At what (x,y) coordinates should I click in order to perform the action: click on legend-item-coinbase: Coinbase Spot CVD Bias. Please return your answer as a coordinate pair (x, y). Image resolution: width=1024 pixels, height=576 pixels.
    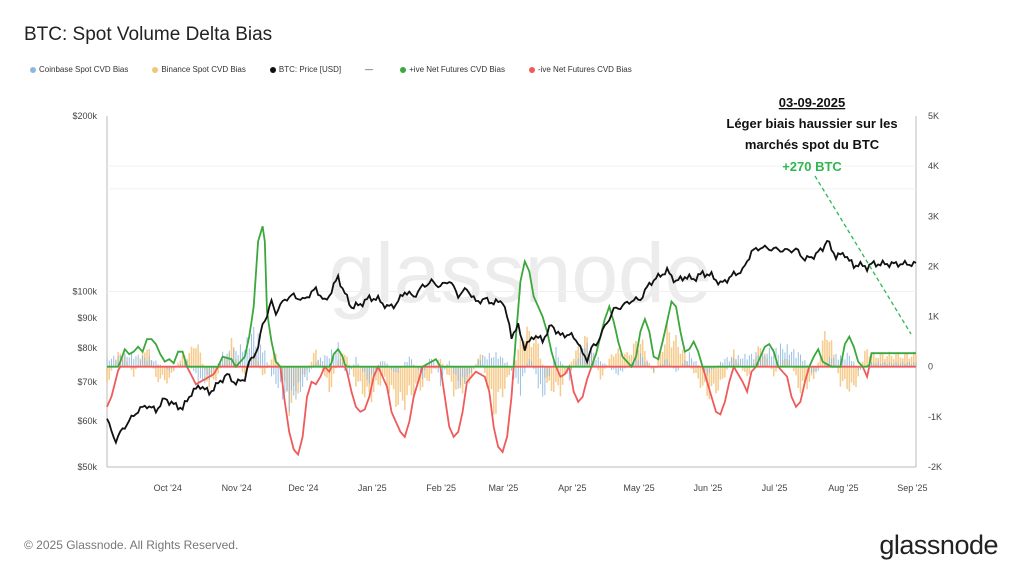
    Looking at the image, I should click on (79, 69).